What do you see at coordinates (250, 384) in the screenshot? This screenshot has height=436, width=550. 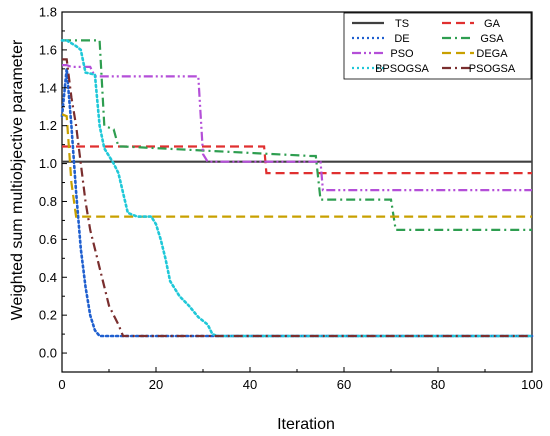 I see `x-tick-label: 40` at bounding box center [250, 384].